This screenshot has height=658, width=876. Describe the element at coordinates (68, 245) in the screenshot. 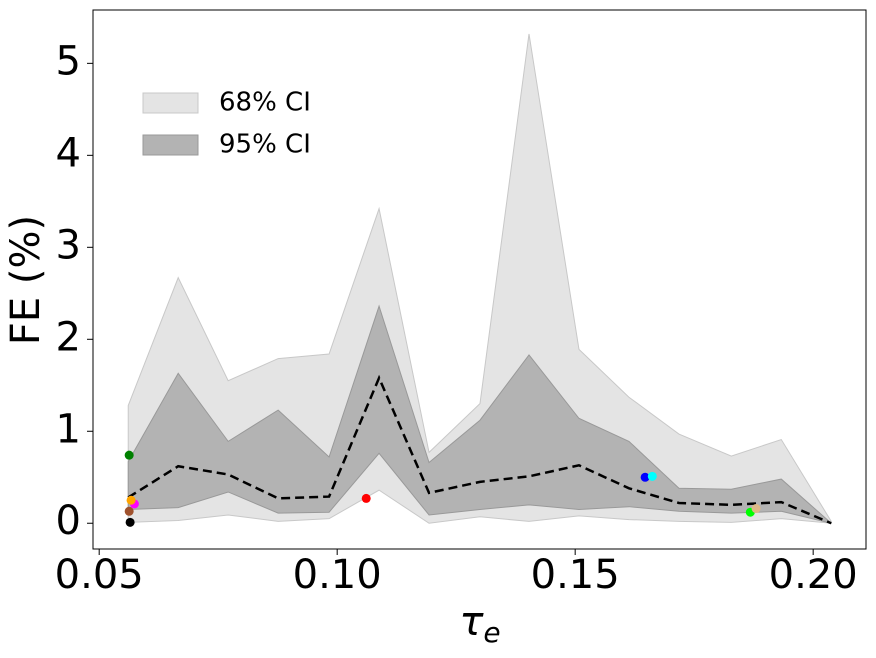

I see `y-tick-label: 3` at that location.